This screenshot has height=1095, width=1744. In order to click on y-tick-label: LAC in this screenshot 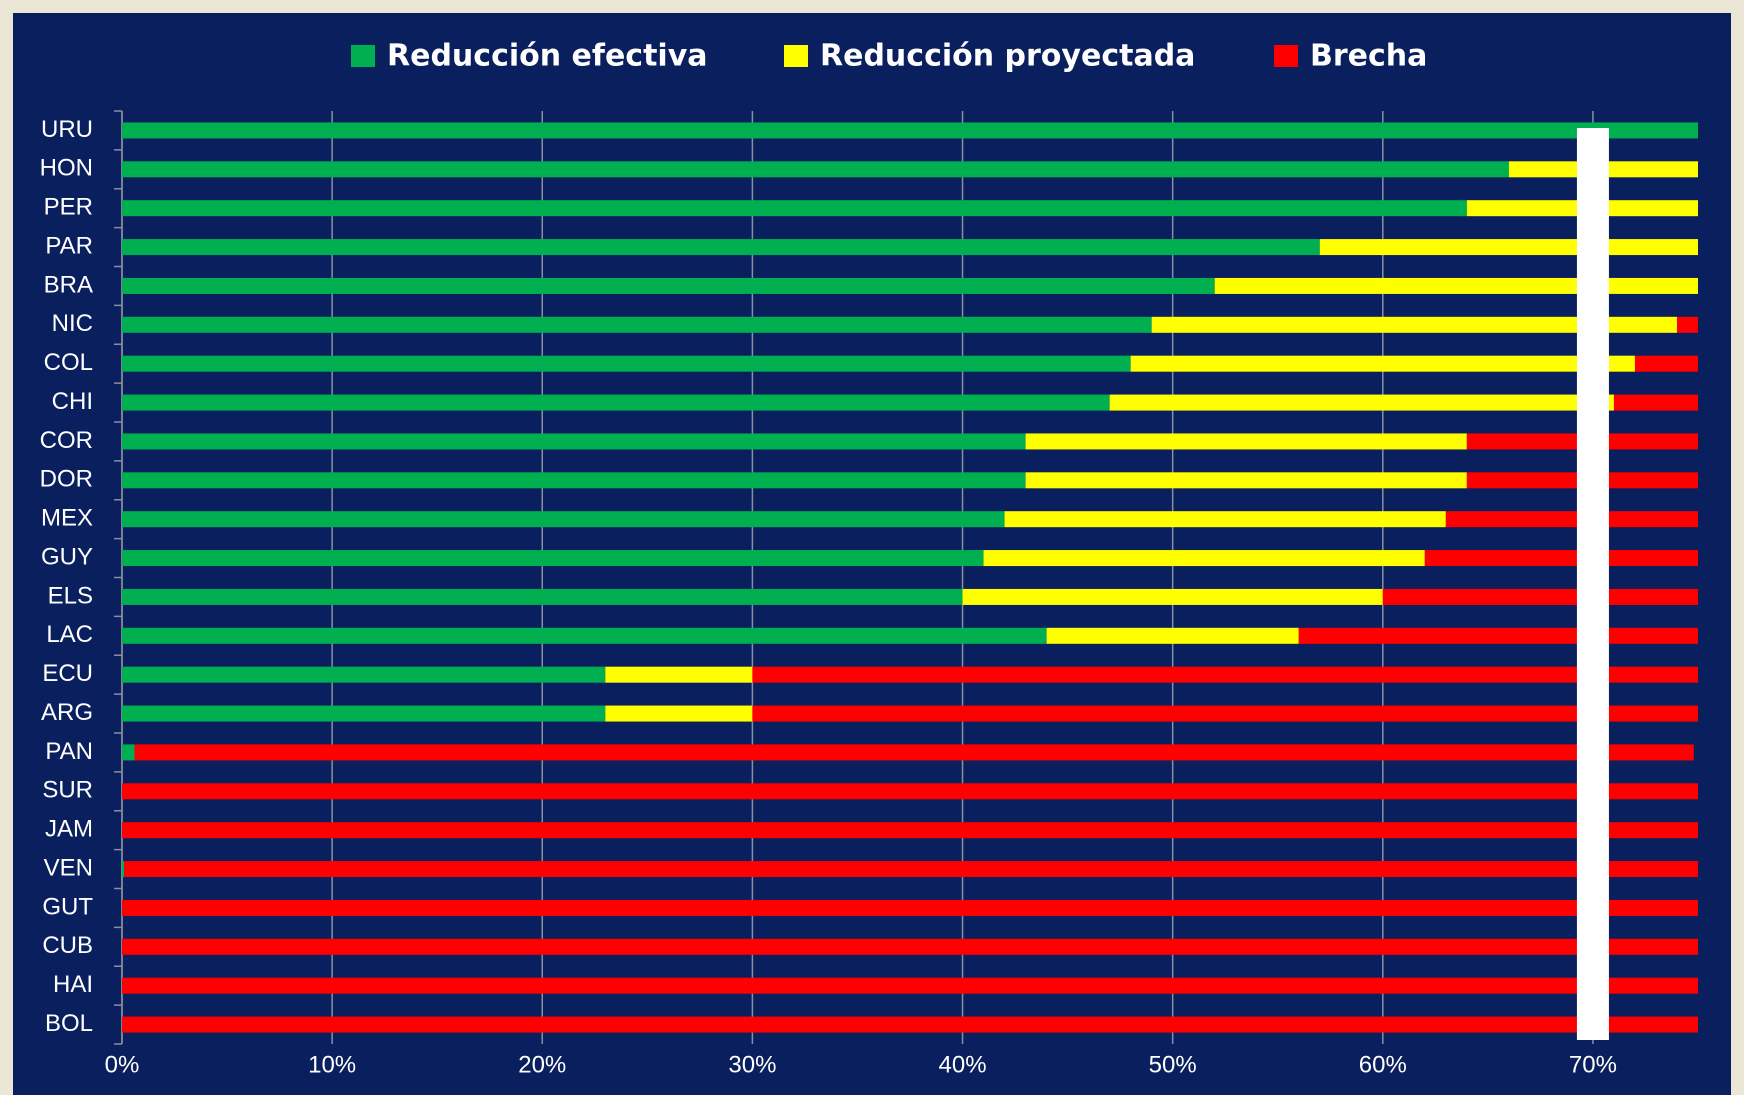, I will do `click(69, 634)`.